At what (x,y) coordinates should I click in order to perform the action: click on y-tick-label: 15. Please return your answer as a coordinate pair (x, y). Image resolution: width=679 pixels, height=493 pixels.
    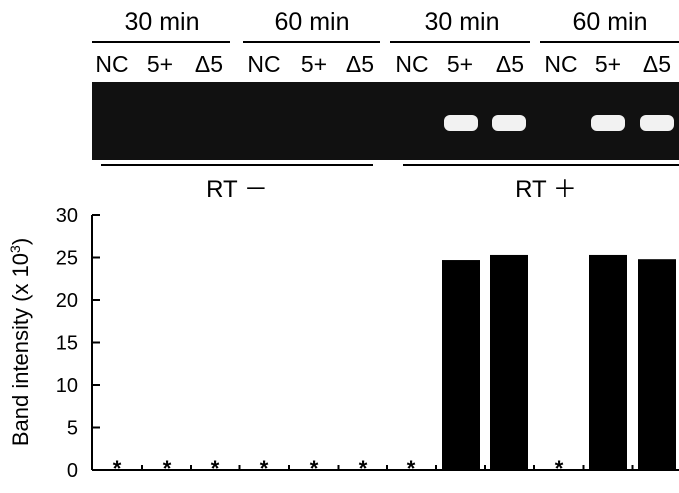
    Looking at the image, I should click on (67, 344).